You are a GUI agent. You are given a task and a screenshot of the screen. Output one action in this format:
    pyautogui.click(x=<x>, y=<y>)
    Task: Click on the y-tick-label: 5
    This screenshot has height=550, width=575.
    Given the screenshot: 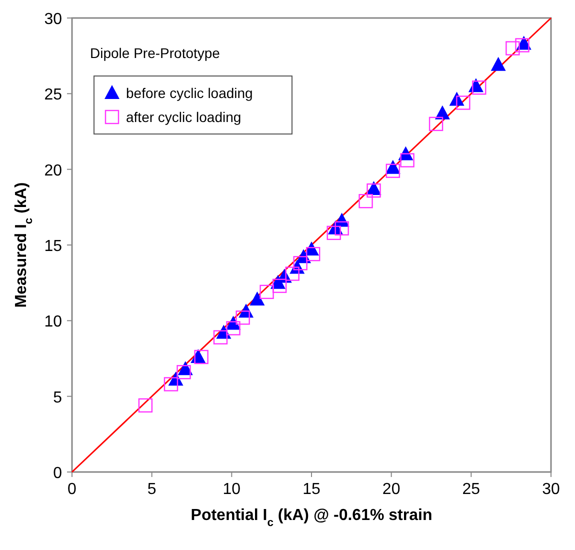 What is the action you would take?
    pyautogui.click(x=57, y=397)
    